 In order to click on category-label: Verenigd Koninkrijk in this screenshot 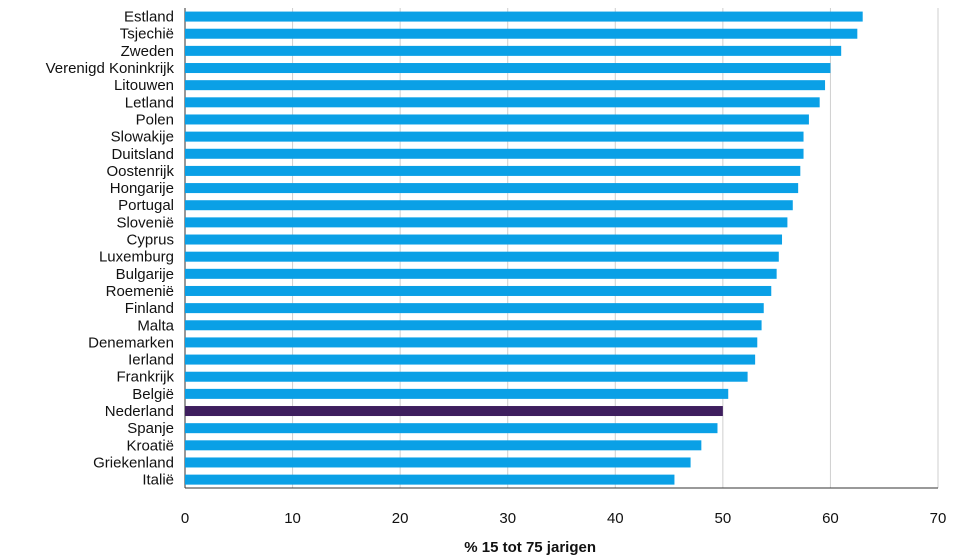, I will do `click(110, 68)`.